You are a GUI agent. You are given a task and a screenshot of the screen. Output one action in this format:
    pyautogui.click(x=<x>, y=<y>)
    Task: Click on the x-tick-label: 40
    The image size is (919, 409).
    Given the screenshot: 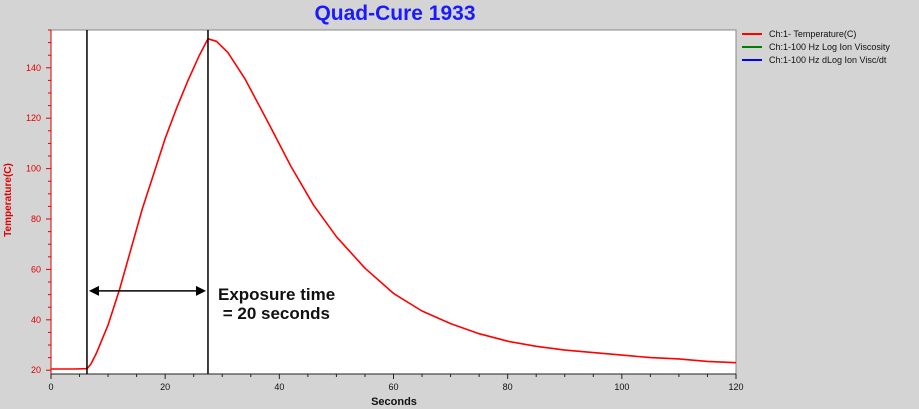 What is the action you would take?
    pyautogui.click(x=279, y=387)
    